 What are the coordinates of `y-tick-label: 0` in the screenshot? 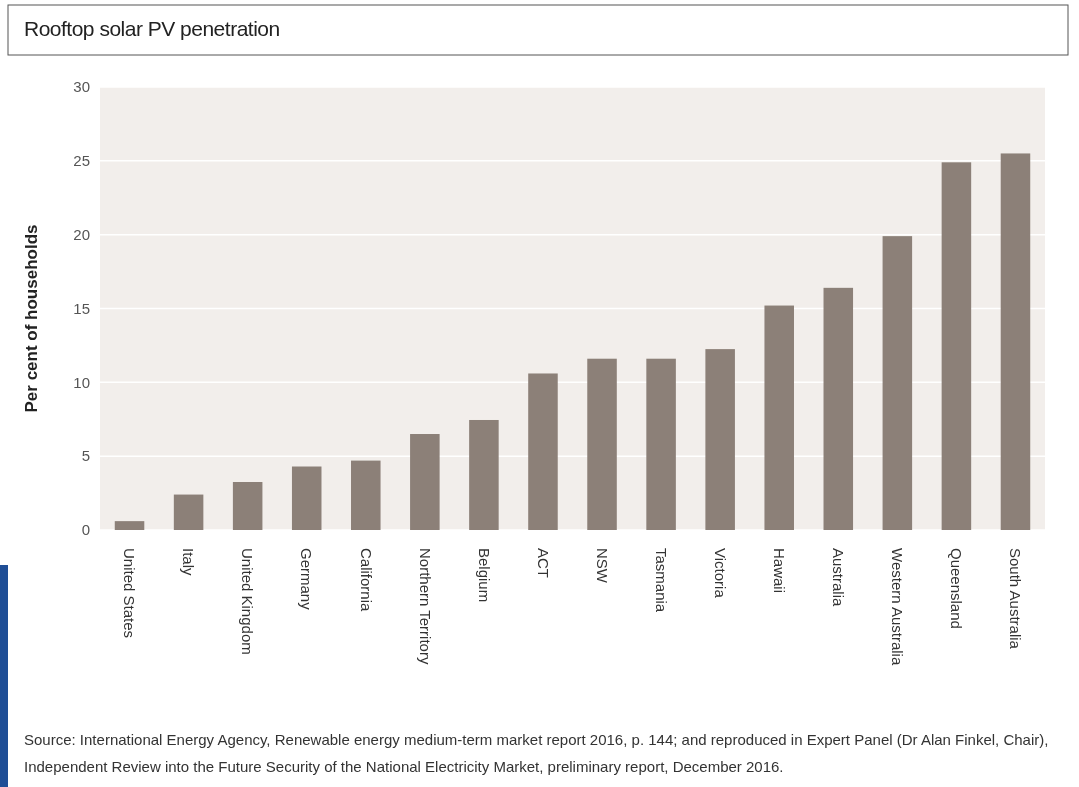 It's located at (85, 530).